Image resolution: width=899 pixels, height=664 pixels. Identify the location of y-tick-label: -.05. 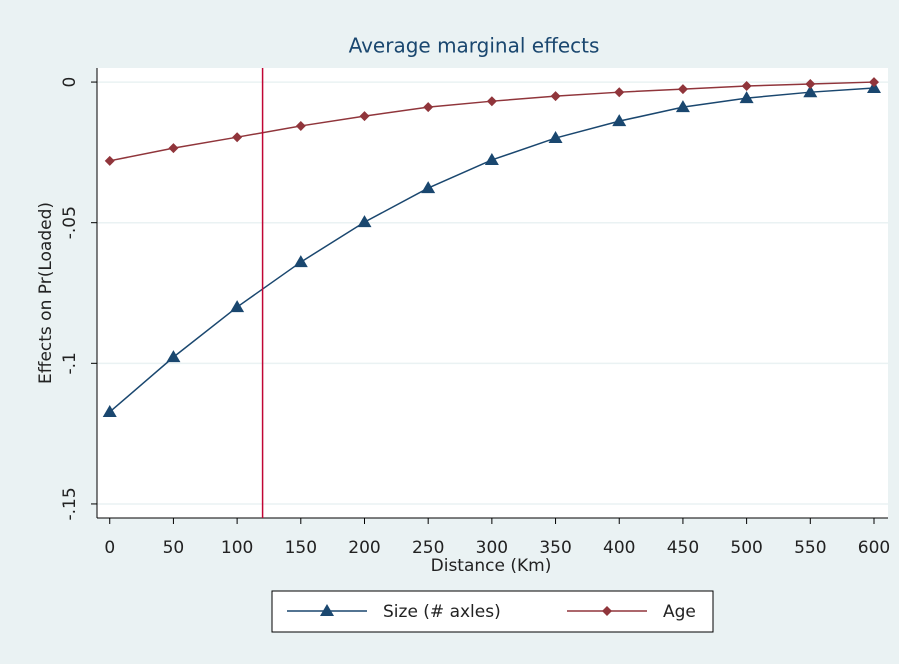
(70, 222).